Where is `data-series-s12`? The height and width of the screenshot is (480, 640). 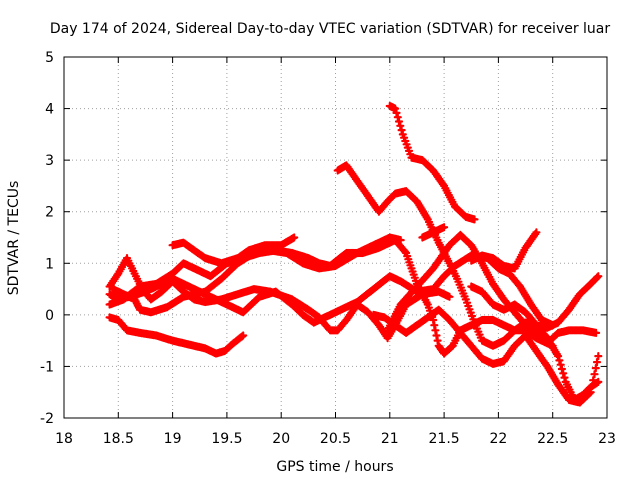 data-series-s12 is located at coordinates (504, 250).